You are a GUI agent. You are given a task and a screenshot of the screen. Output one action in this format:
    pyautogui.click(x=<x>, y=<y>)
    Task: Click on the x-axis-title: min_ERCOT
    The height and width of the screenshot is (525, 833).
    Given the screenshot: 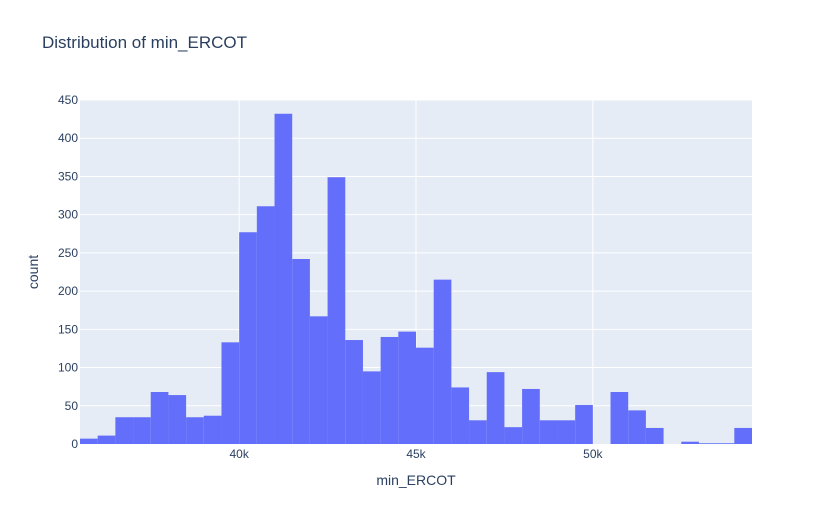 What is the action you would take?
    pyautogui.click(x=416, y=480)
    